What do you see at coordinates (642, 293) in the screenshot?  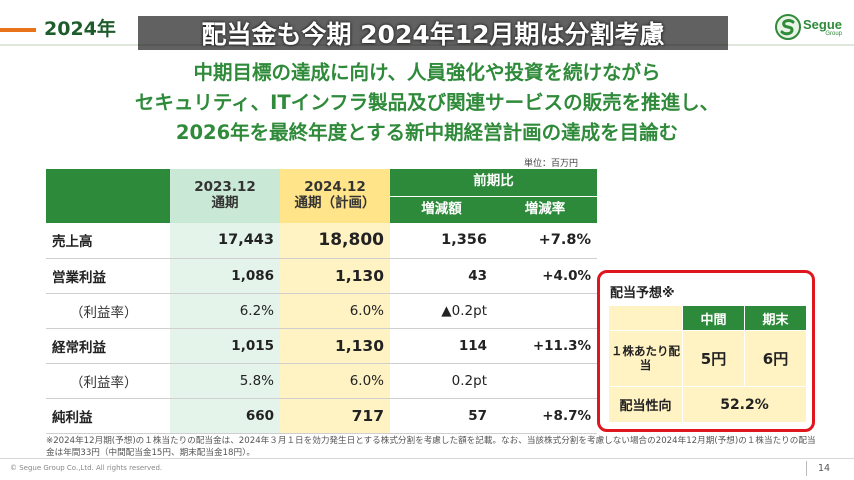 I see `dividend-title: 配当予想※` at bounding box center [642, 293].